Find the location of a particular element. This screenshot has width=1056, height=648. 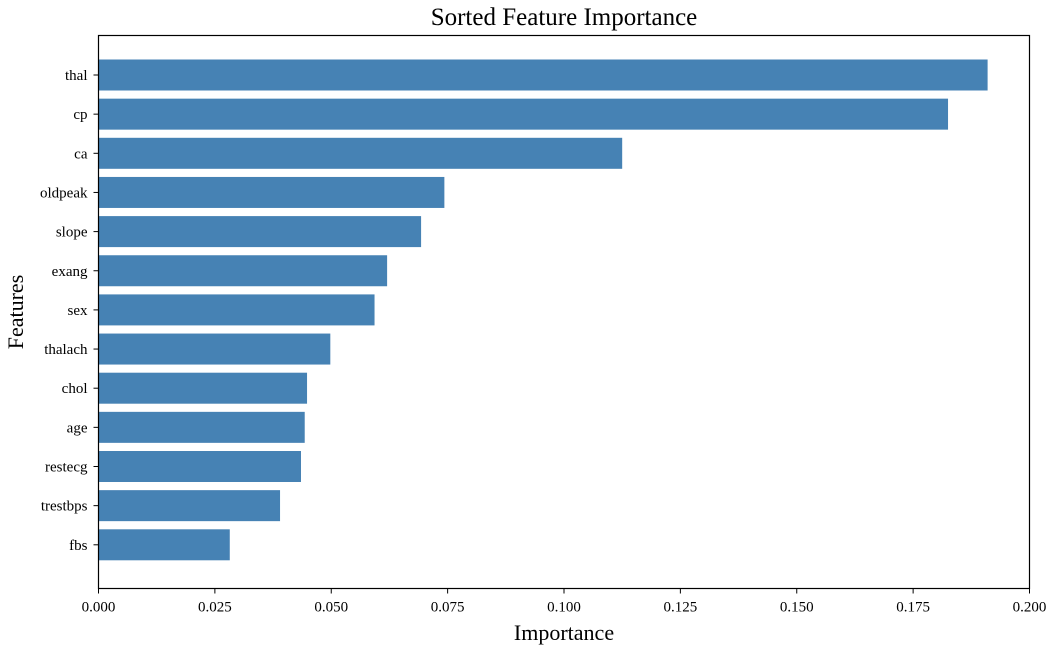

y-tick-label: age is located at coordinates (77, 428).